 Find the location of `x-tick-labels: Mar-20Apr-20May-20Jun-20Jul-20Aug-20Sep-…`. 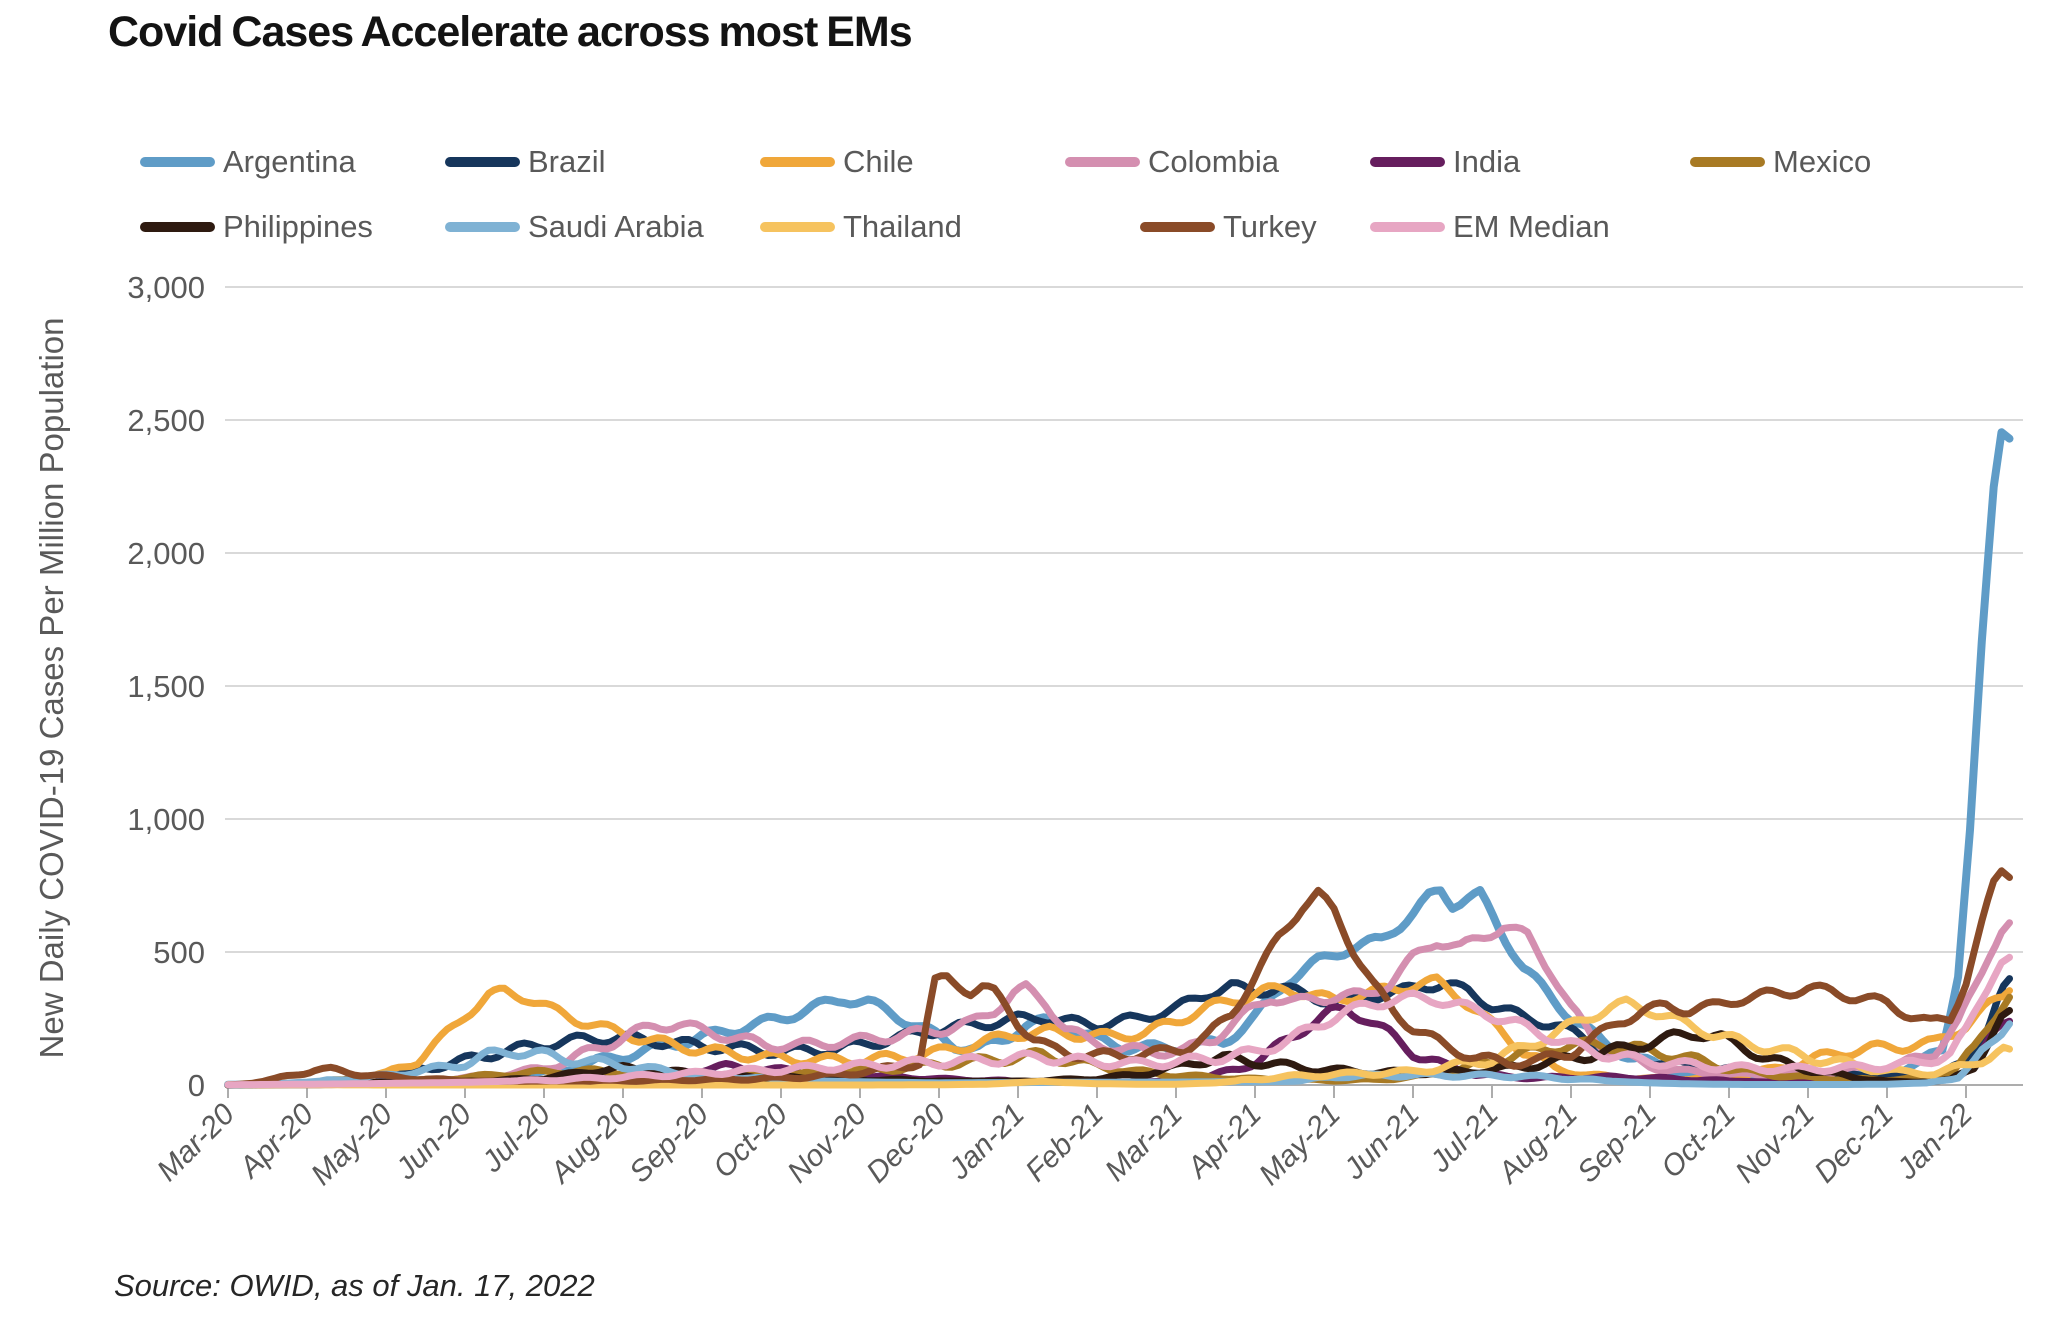

x-tick-labels: Mar-20Apr-20May-20Jun-20Jul-20Aug-20Sep-… is located at coordinates (1065, 1144).